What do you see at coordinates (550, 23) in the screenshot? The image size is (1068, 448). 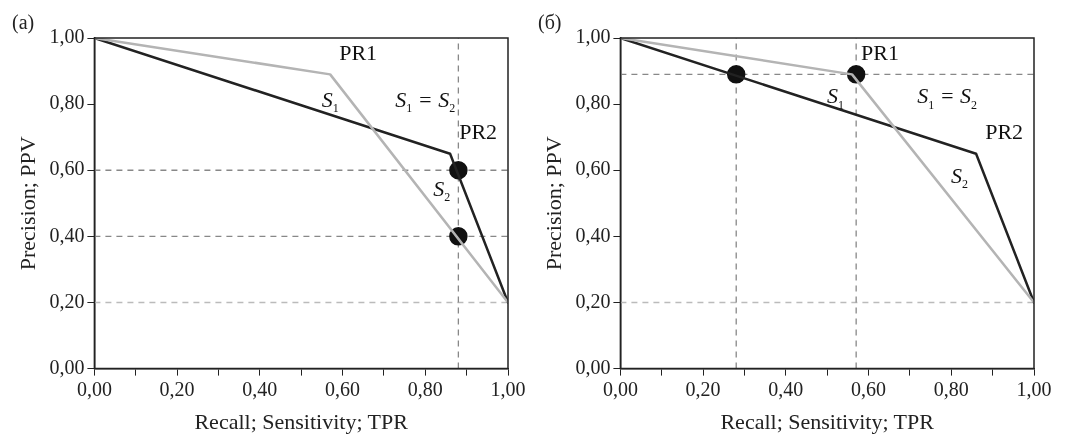 I see `chart-title: (б)` at bounding box center [550, 23].